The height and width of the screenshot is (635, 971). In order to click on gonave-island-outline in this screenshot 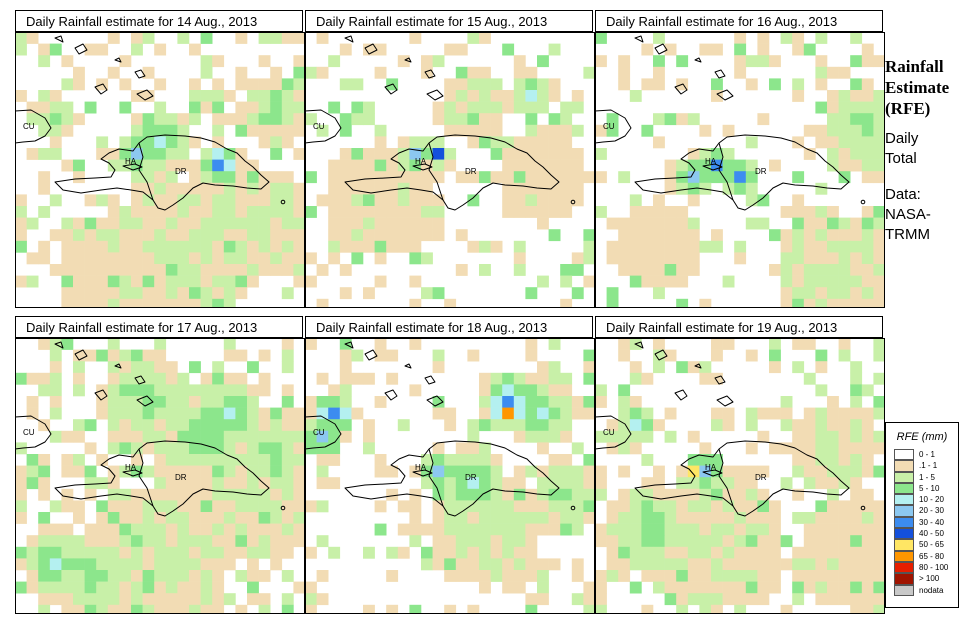, I will do `click(422, 167)`.